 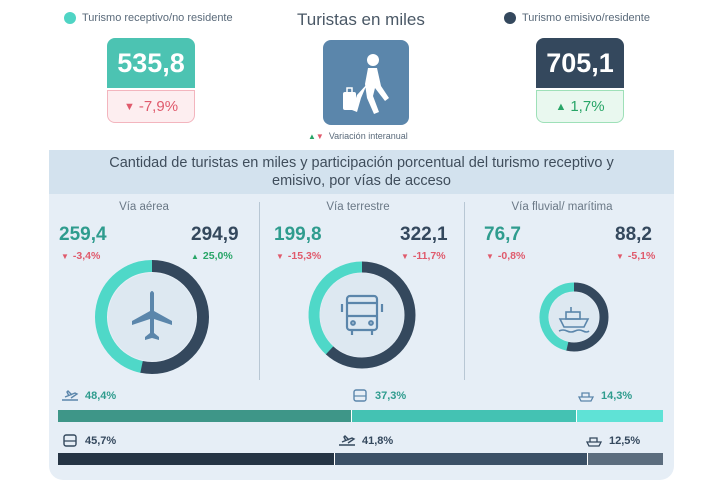 I want to click on aerea-receptivo-value: 259,4, so click(x=83, y=234).